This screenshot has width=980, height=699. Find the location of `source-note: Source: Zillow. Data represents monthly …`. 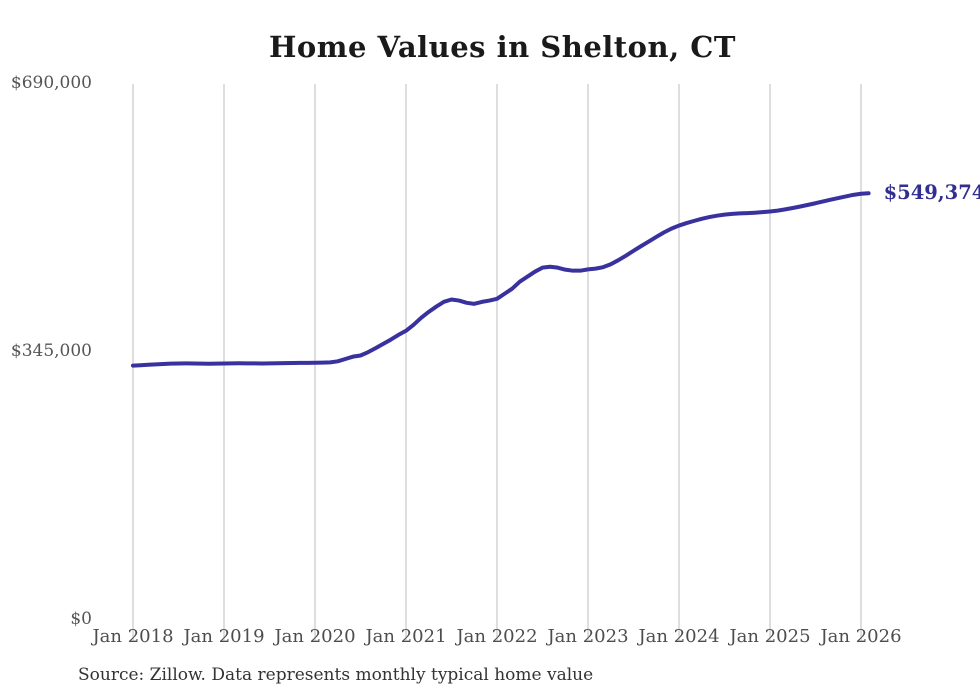

source-note: Source: Zillow. Data represents monthly … is located at coordinates (336, 675).